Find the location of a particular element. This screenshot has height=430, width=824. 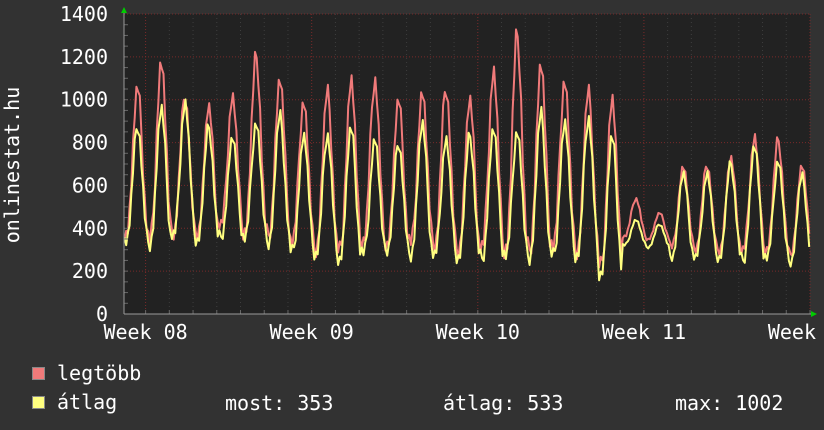

y-tick-label: 0 is located at coordinates (102, 314).